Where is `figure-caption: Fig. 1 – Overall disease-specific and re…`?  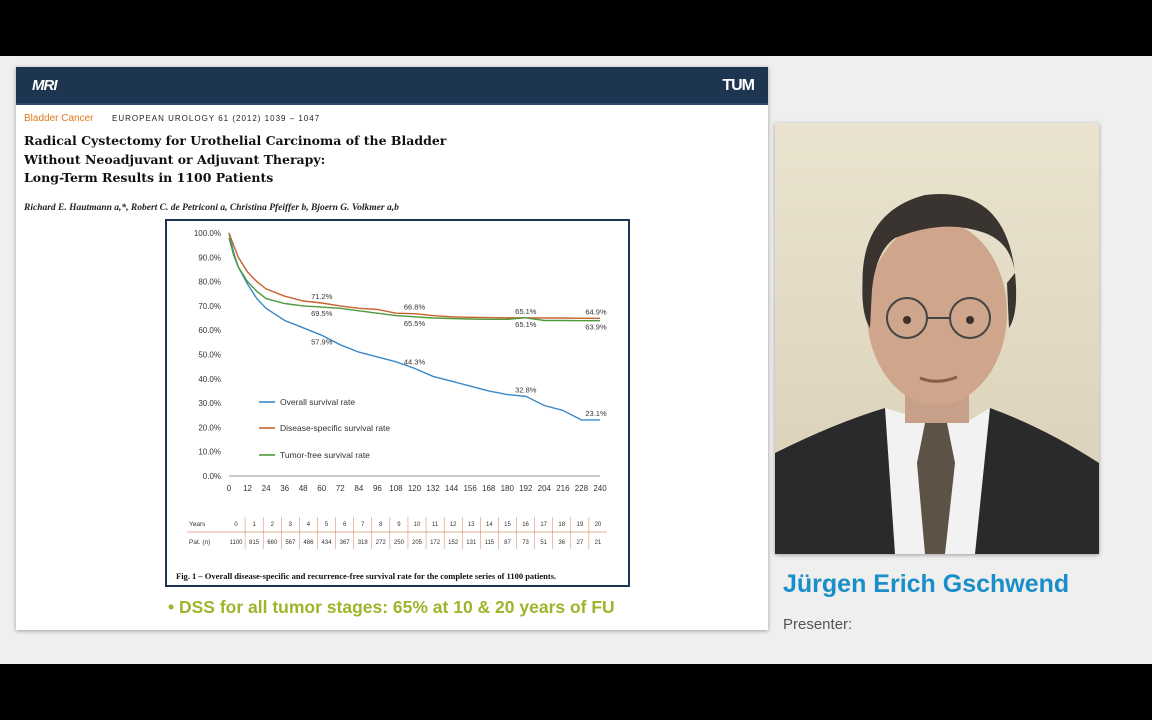
figure-caption: Fig. 1 – Overall disease-specific and re… is located at coordinates (366, 576).